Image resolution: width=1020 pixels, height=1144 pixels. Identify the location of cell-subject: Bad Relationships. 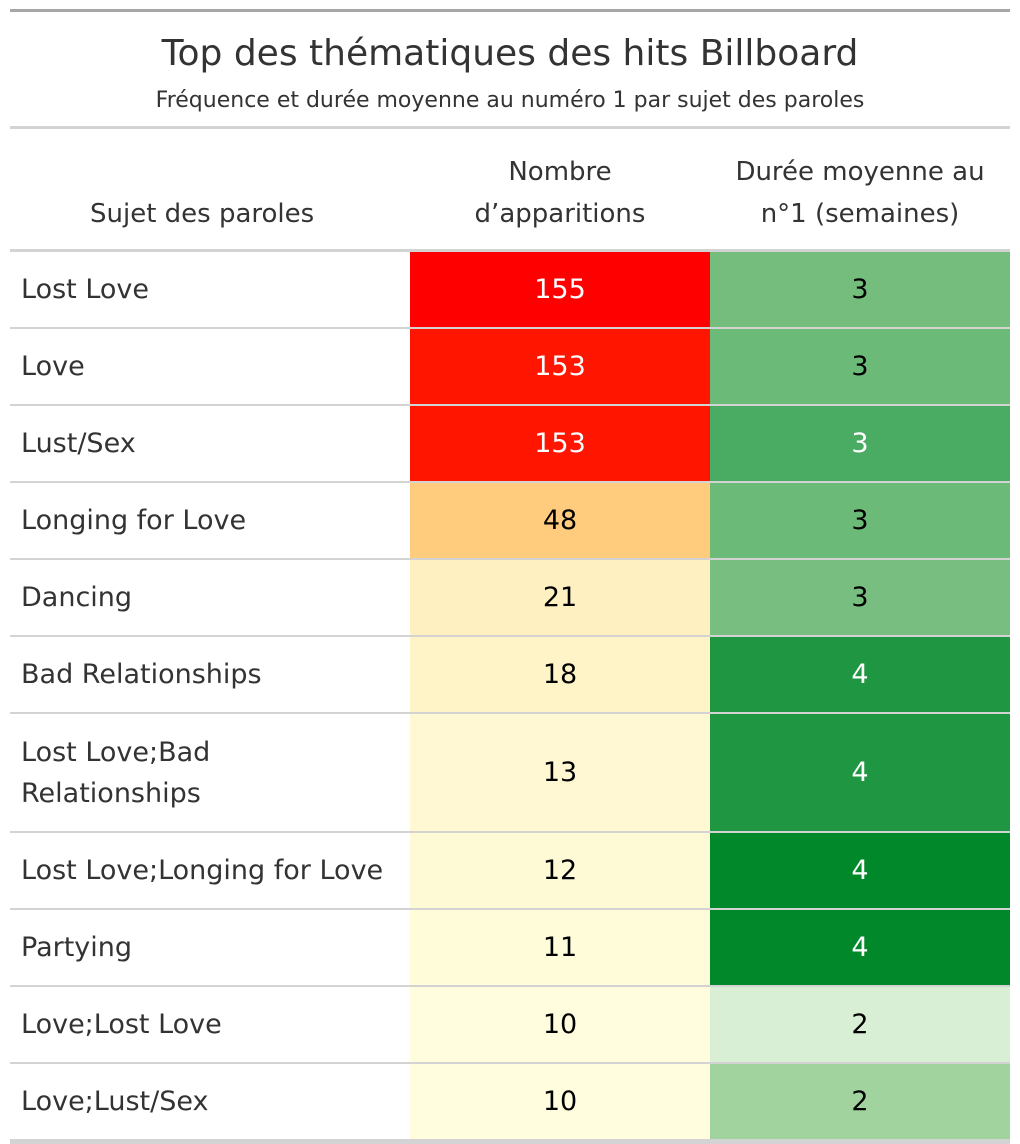
(210, 675).